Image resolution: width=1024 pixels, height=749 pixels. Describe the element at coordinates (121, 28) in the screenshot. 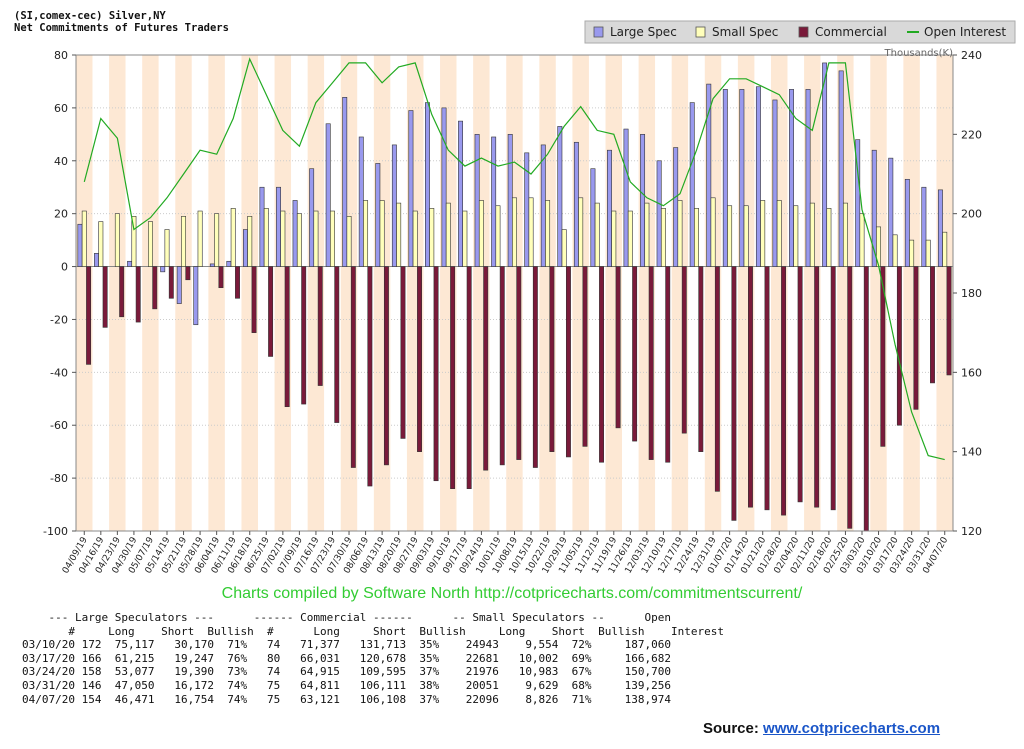

I see `title-line-2: Net Commitments of Futures Traders` at that location.